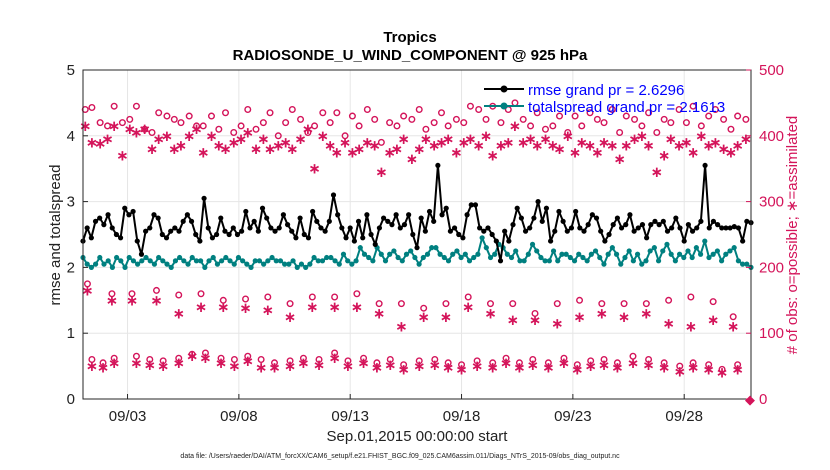  I want to click on y-tick-right-label: 300, so click(771, 202).